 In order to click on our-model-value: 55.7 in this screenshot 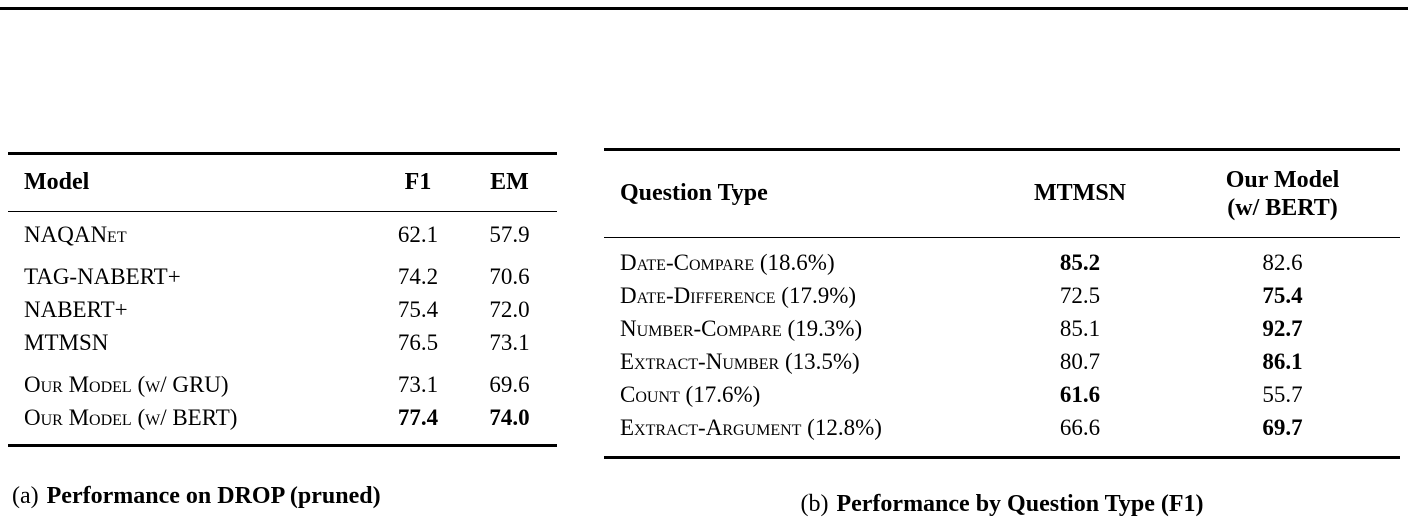, I will do `click(1282, 394)`.